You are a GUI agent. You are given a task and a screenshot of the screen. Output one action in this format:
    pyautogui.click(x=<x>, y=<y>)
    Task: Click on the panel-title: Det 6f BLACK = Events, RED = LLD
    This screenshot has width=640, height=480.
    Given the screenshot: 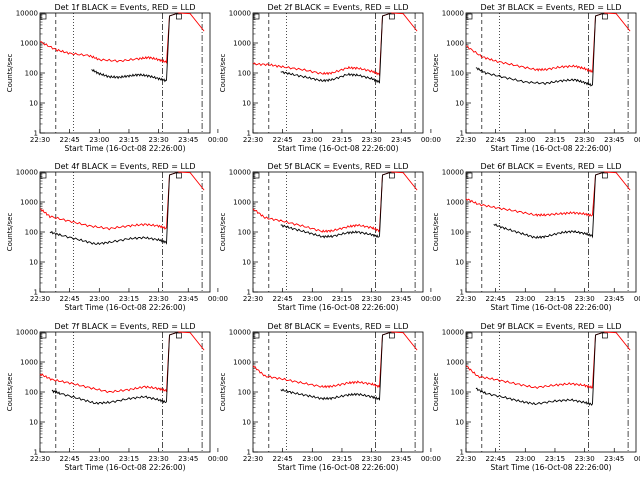 What is the action you would take?
    pyautogui.click(x=550, y=166)
    